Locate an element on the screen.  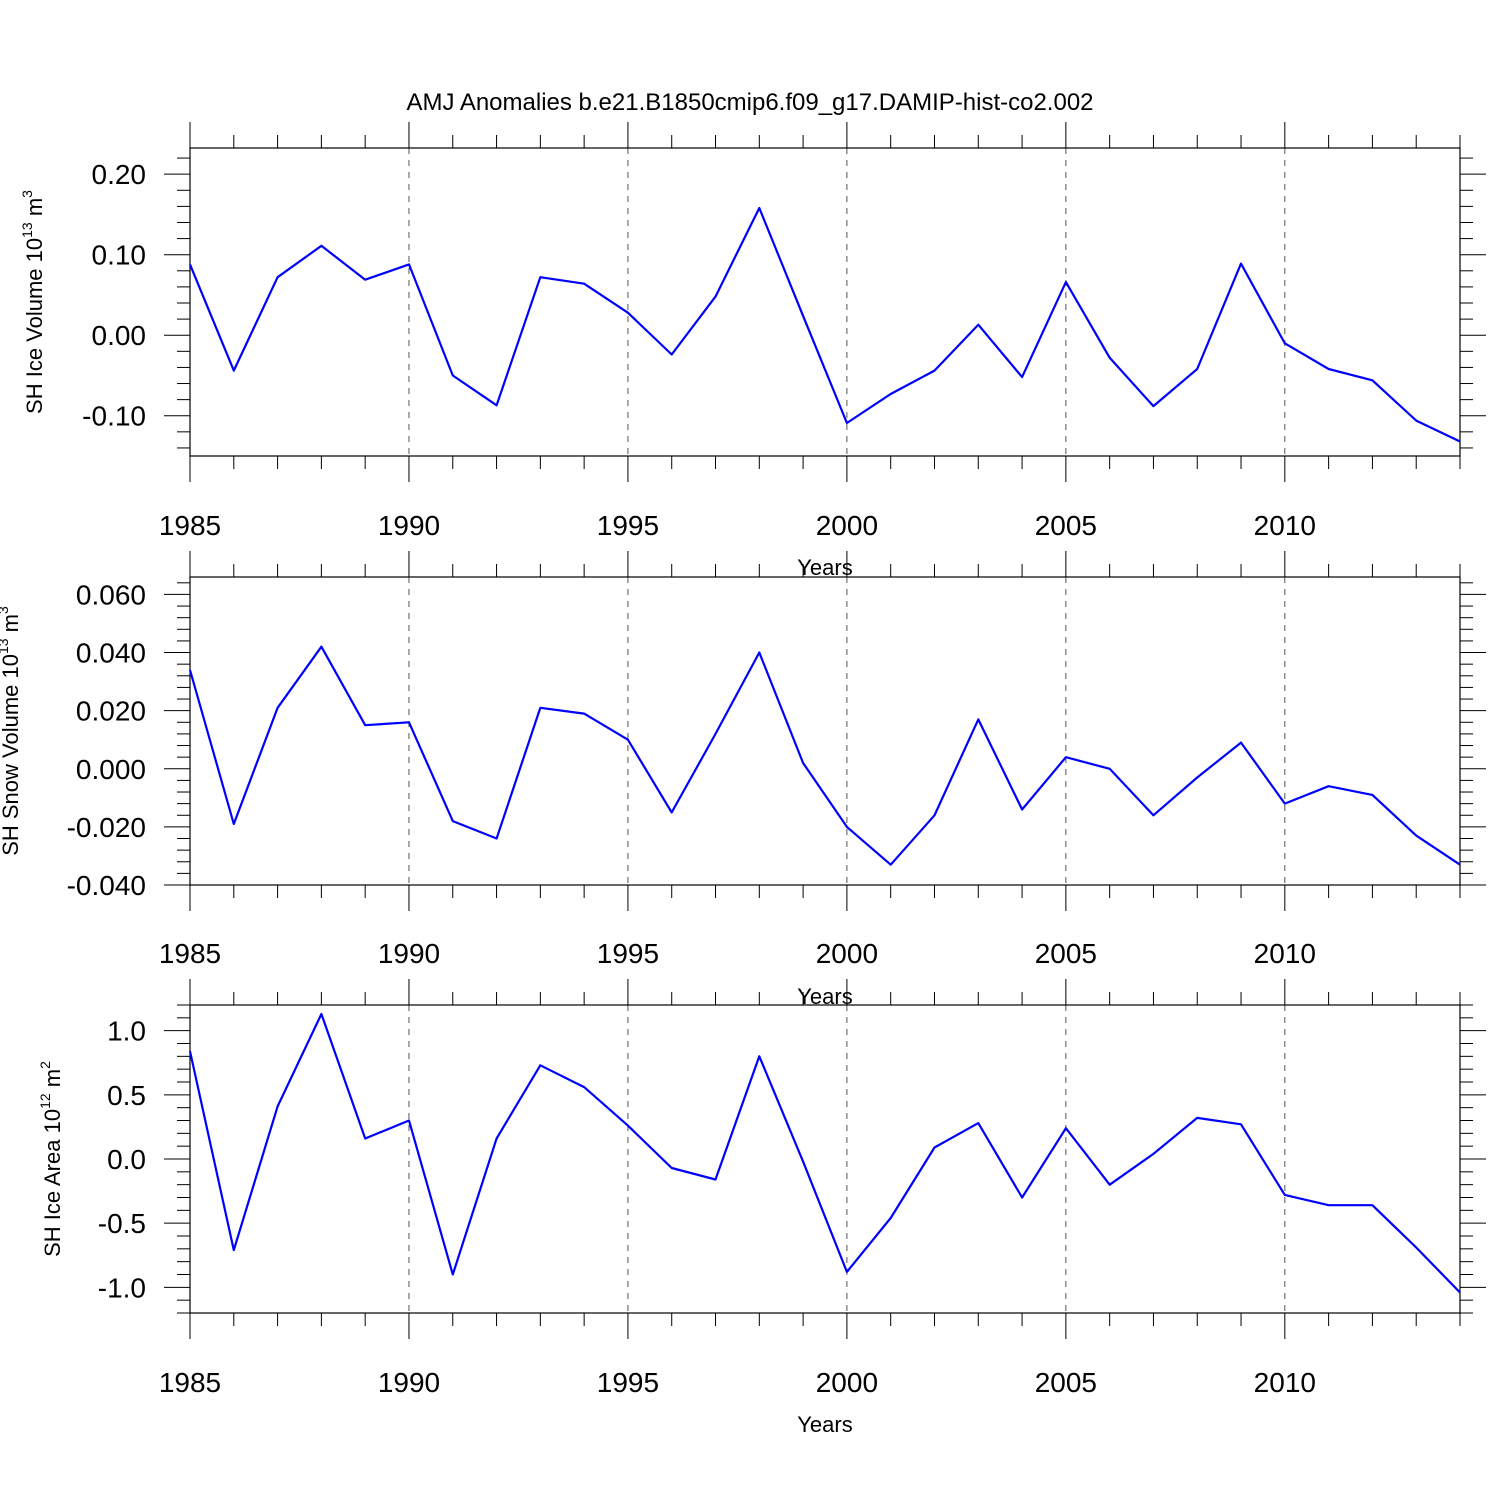
y-tick-label: 0.00 is located at coordinates (119, 335).